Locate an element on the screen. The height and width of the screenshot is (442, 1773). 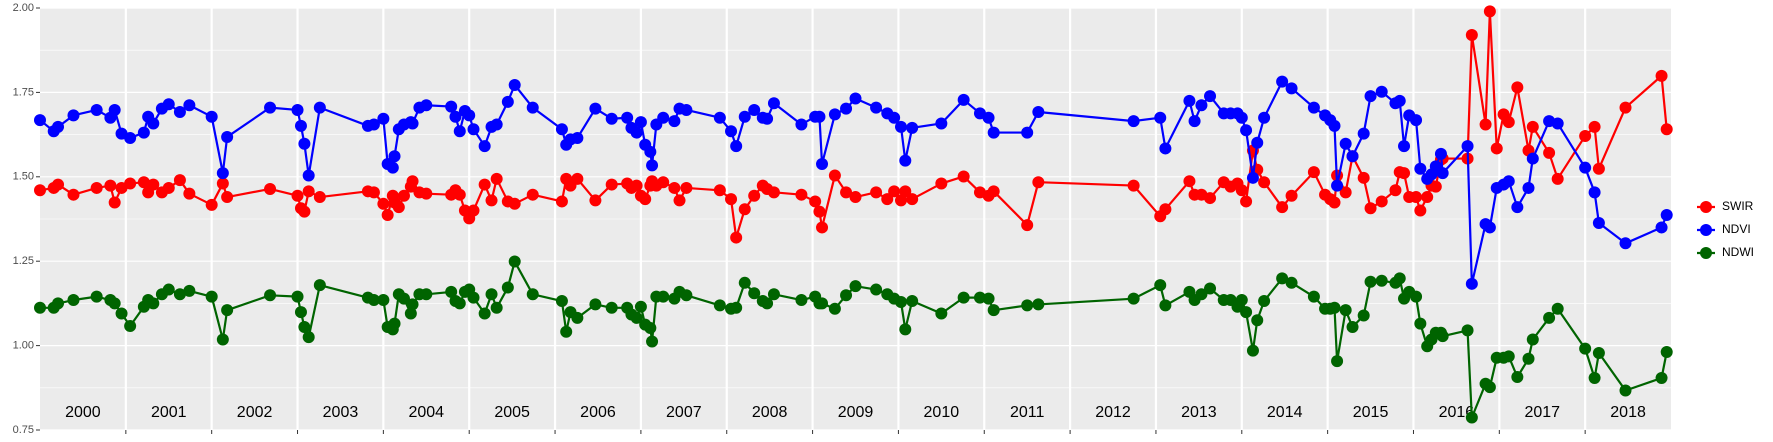
year-label: 2000 is located at coordinates (83, 412).